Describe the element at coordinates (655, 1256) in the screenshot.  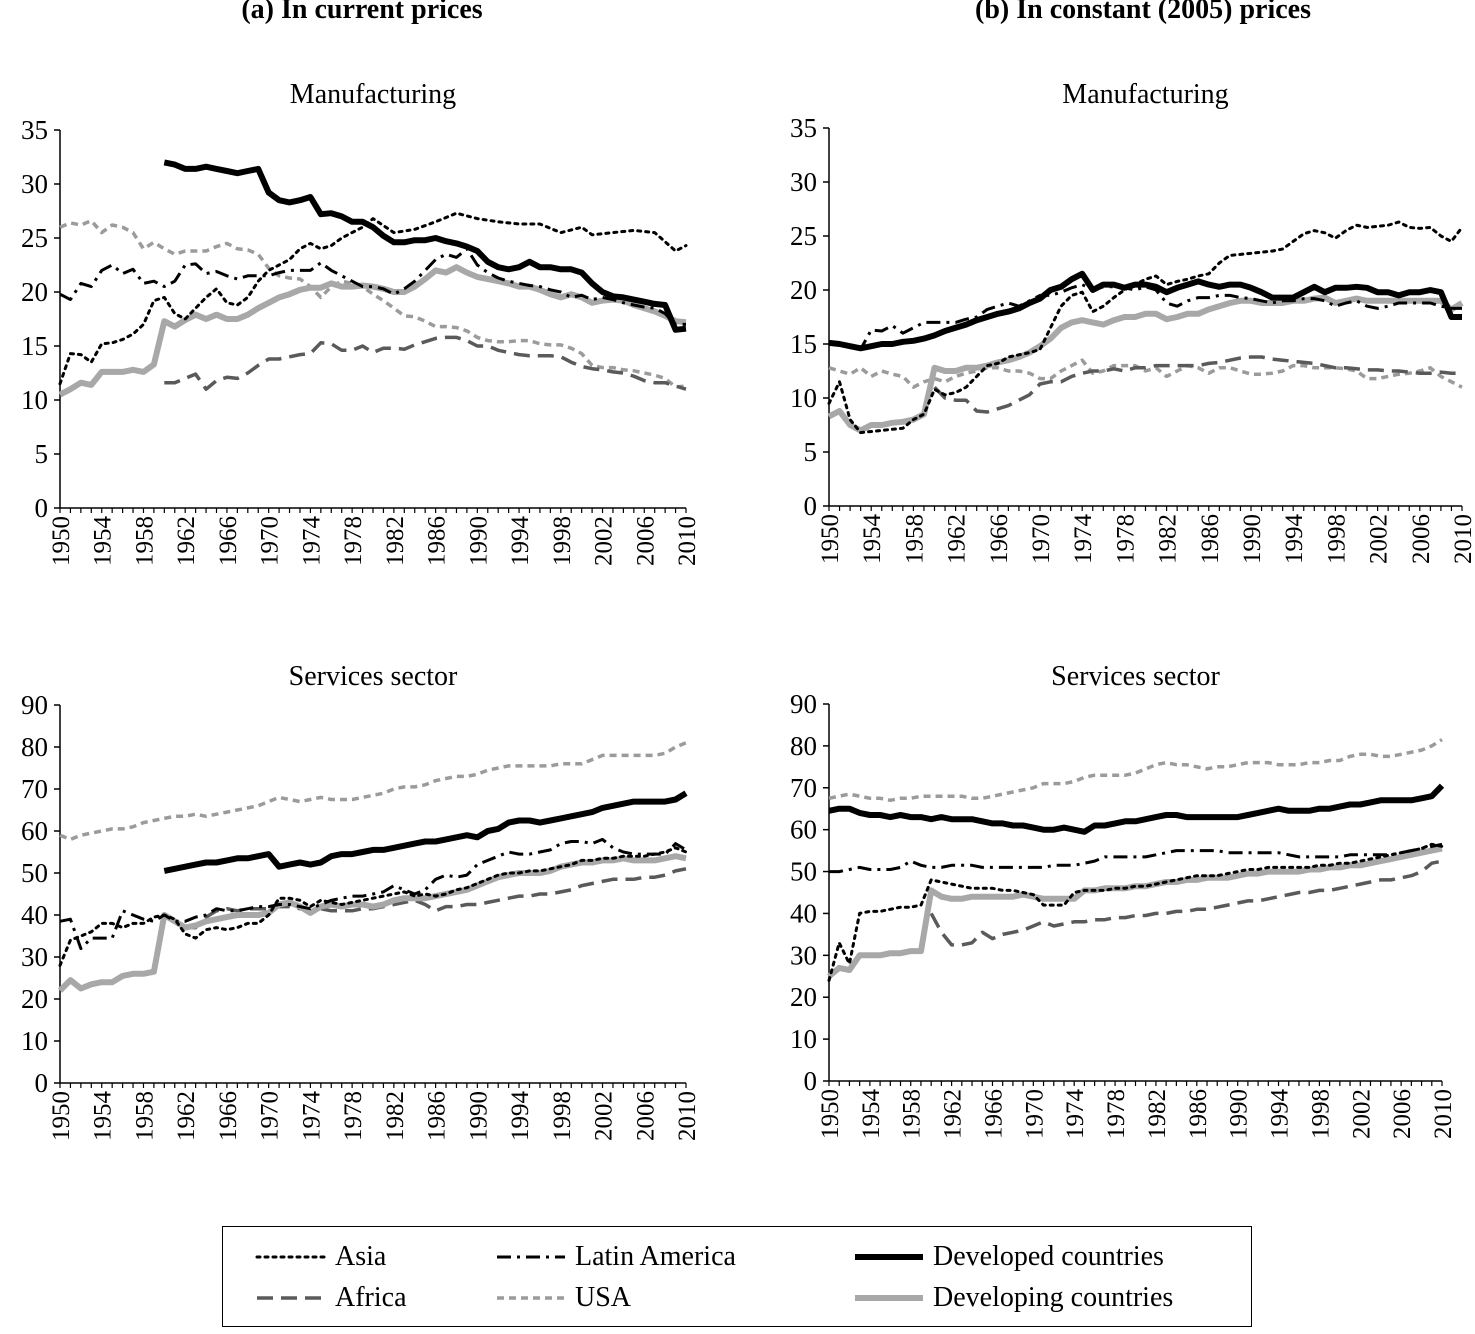
I see `legend-label-latin-america: Latin America` at that location.